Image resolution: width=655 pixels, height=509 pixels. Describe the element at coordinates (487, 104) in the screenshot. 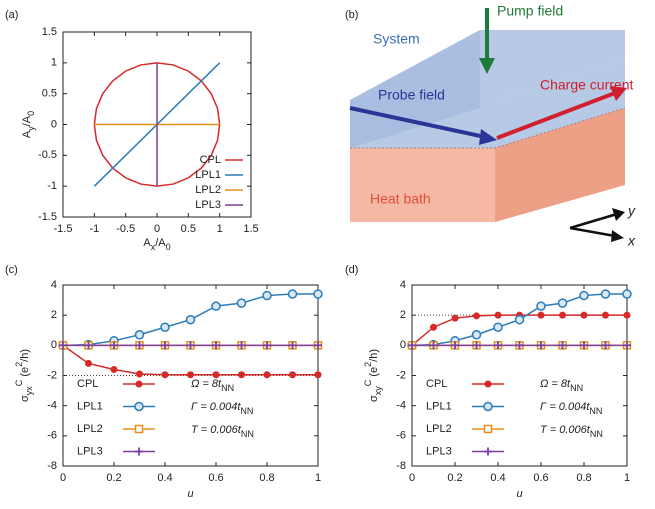

I see `system-box` at that location.